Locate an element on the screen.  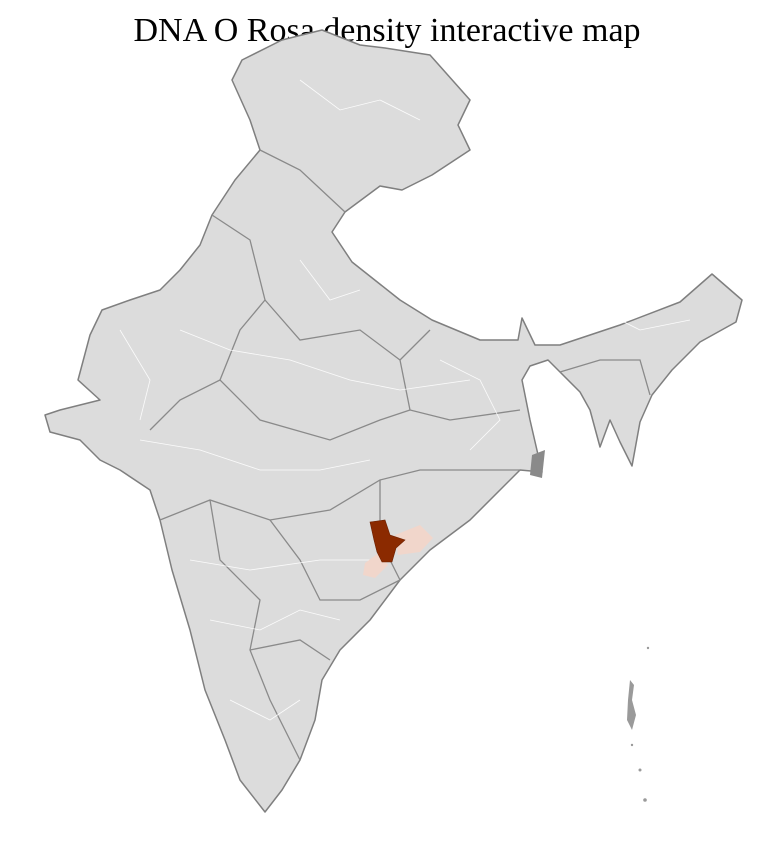
sundarbans-coast is located at coordinates (537, 464).